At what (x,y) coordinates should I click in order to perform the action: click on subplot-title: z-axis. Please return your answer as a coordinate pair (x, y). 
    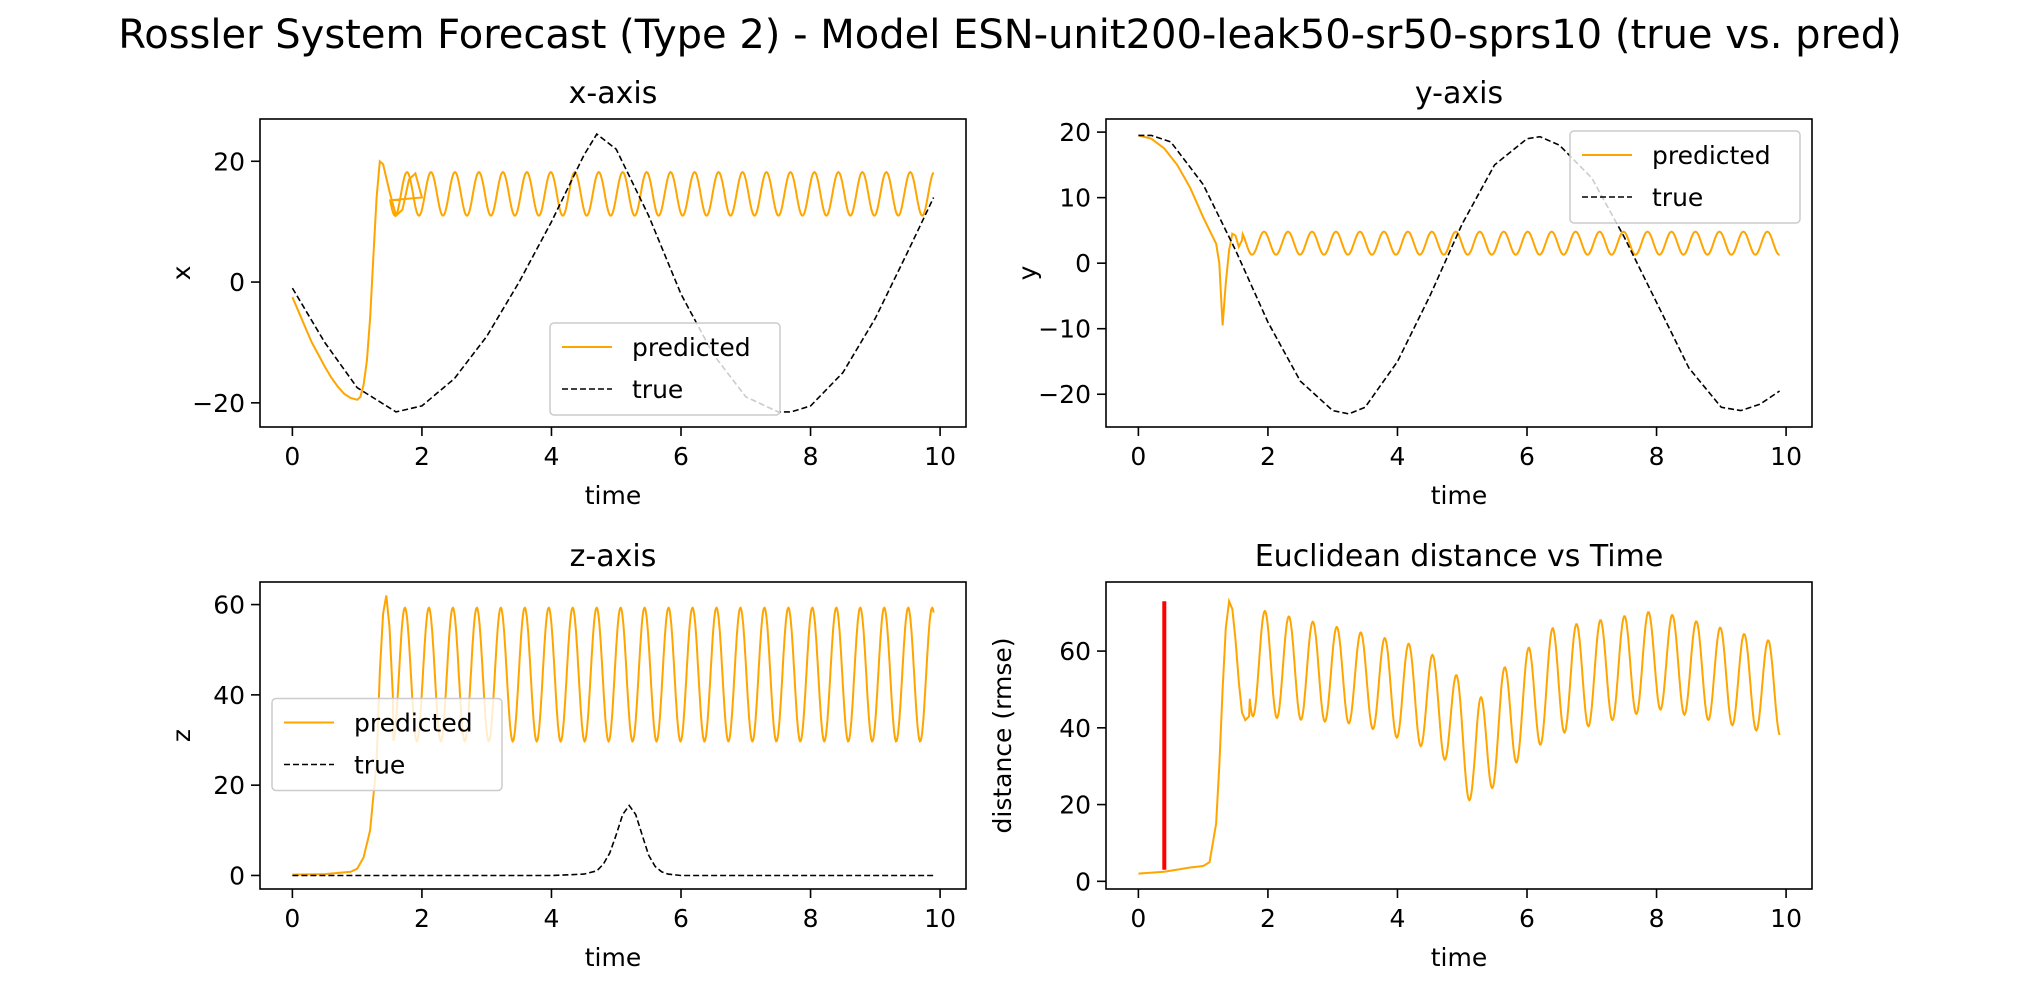
    Looking at the image, I should click on (613, 556).